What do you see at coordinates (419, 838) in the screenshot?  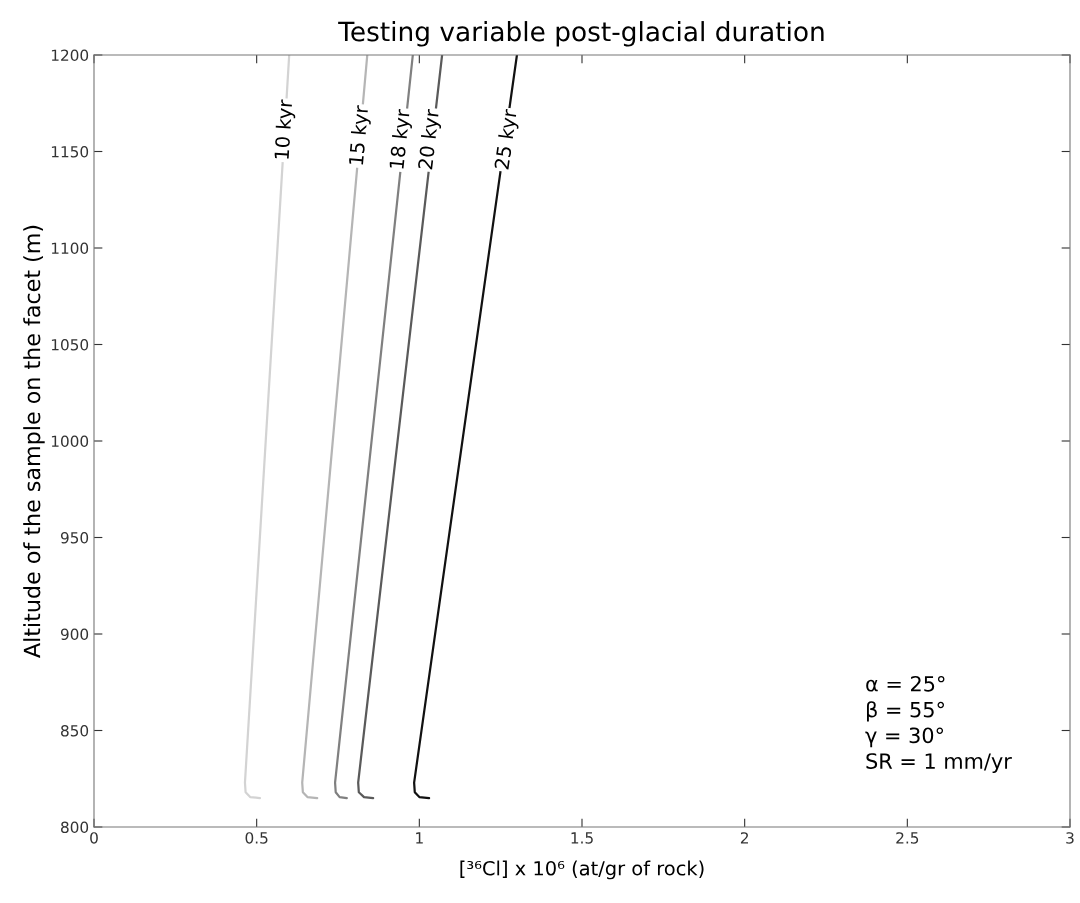 I see `x-tick-label: 1` at bounding box center [419, 838].